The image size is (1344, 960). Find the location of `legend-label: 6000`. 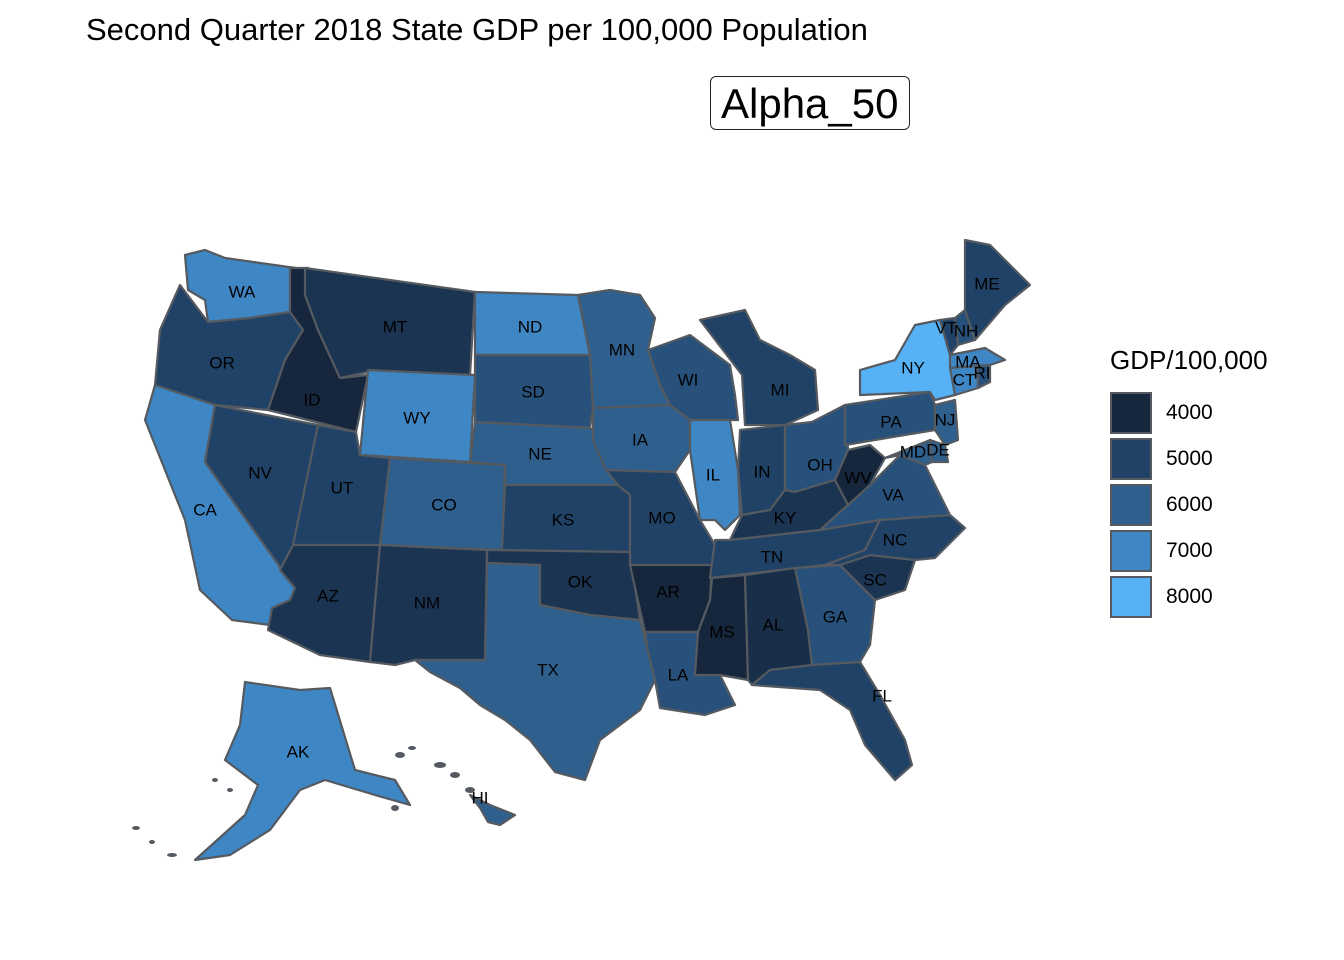

legend-label: 6000 is located at coordinates (1189, 504).